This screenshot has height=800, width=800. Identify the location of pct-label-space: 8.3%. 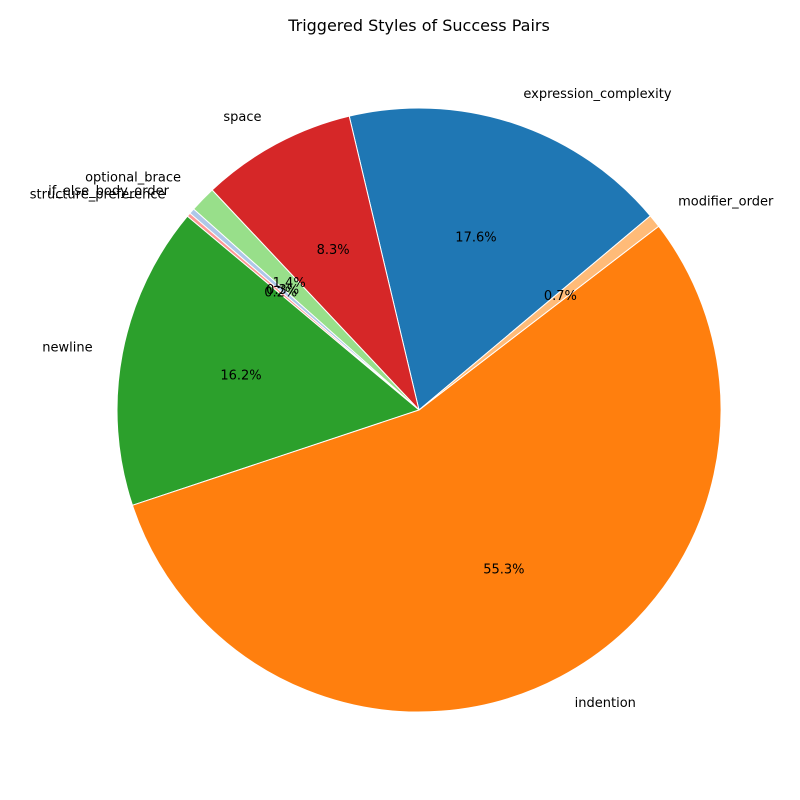
(333, 250).